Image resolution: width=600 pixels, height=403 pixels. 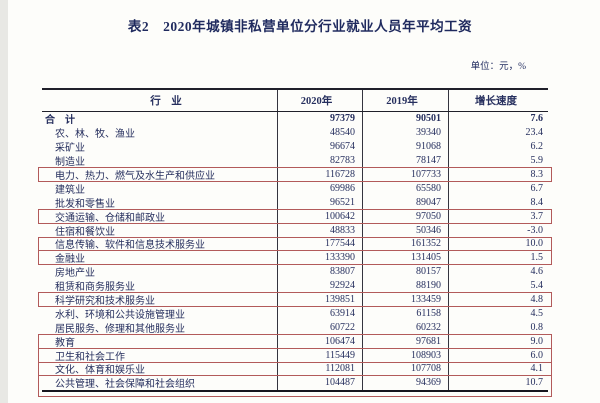 I want to click on cell-growth: 9.0, so click(x=537, y=341).